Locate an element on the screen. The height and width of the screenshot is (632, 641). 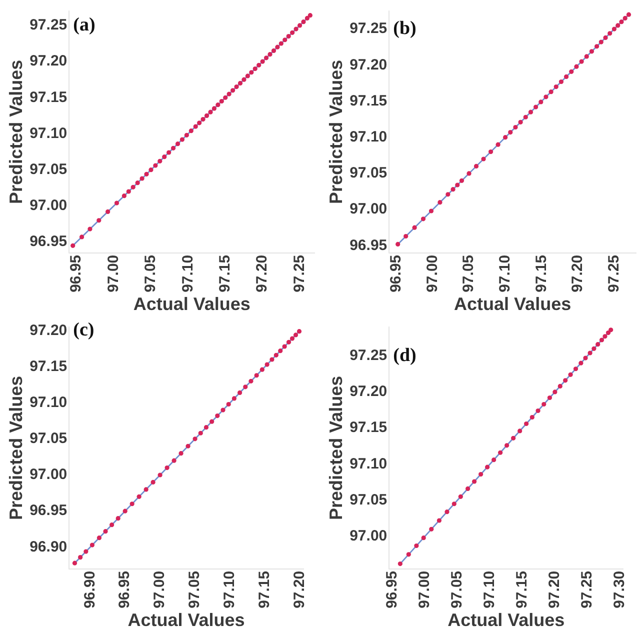
y-tick-label: 97.10 is located at coordinates (369, 463).